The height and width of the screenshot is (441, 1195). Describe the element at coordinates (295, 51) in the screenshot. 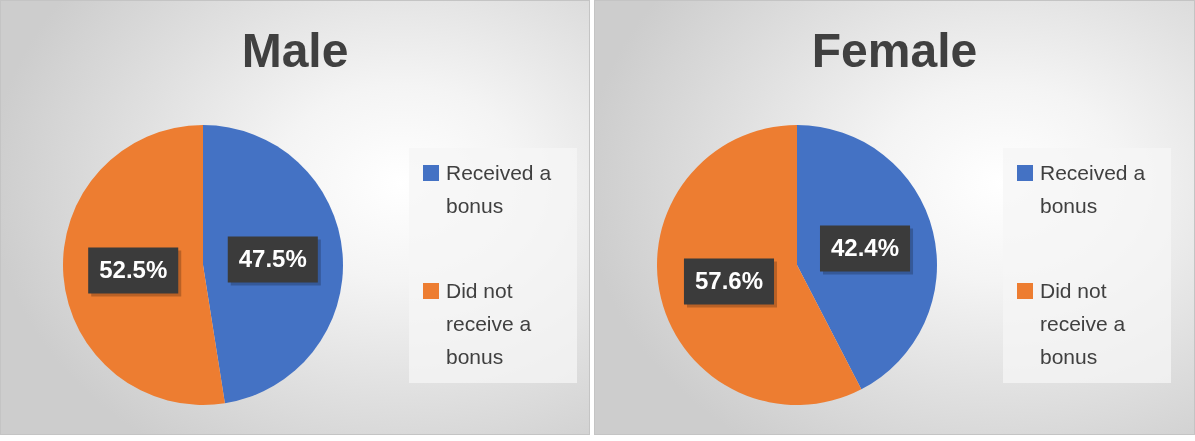

I see `chart-title: Male` at that location.